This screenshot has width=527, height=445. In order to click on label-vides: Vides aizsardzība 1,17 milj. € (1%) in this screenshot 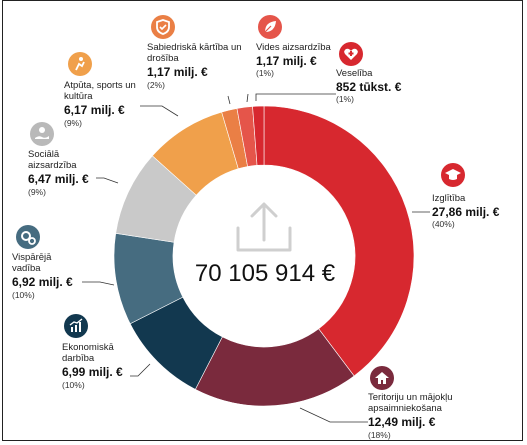, I will do `click(301, 60)`.